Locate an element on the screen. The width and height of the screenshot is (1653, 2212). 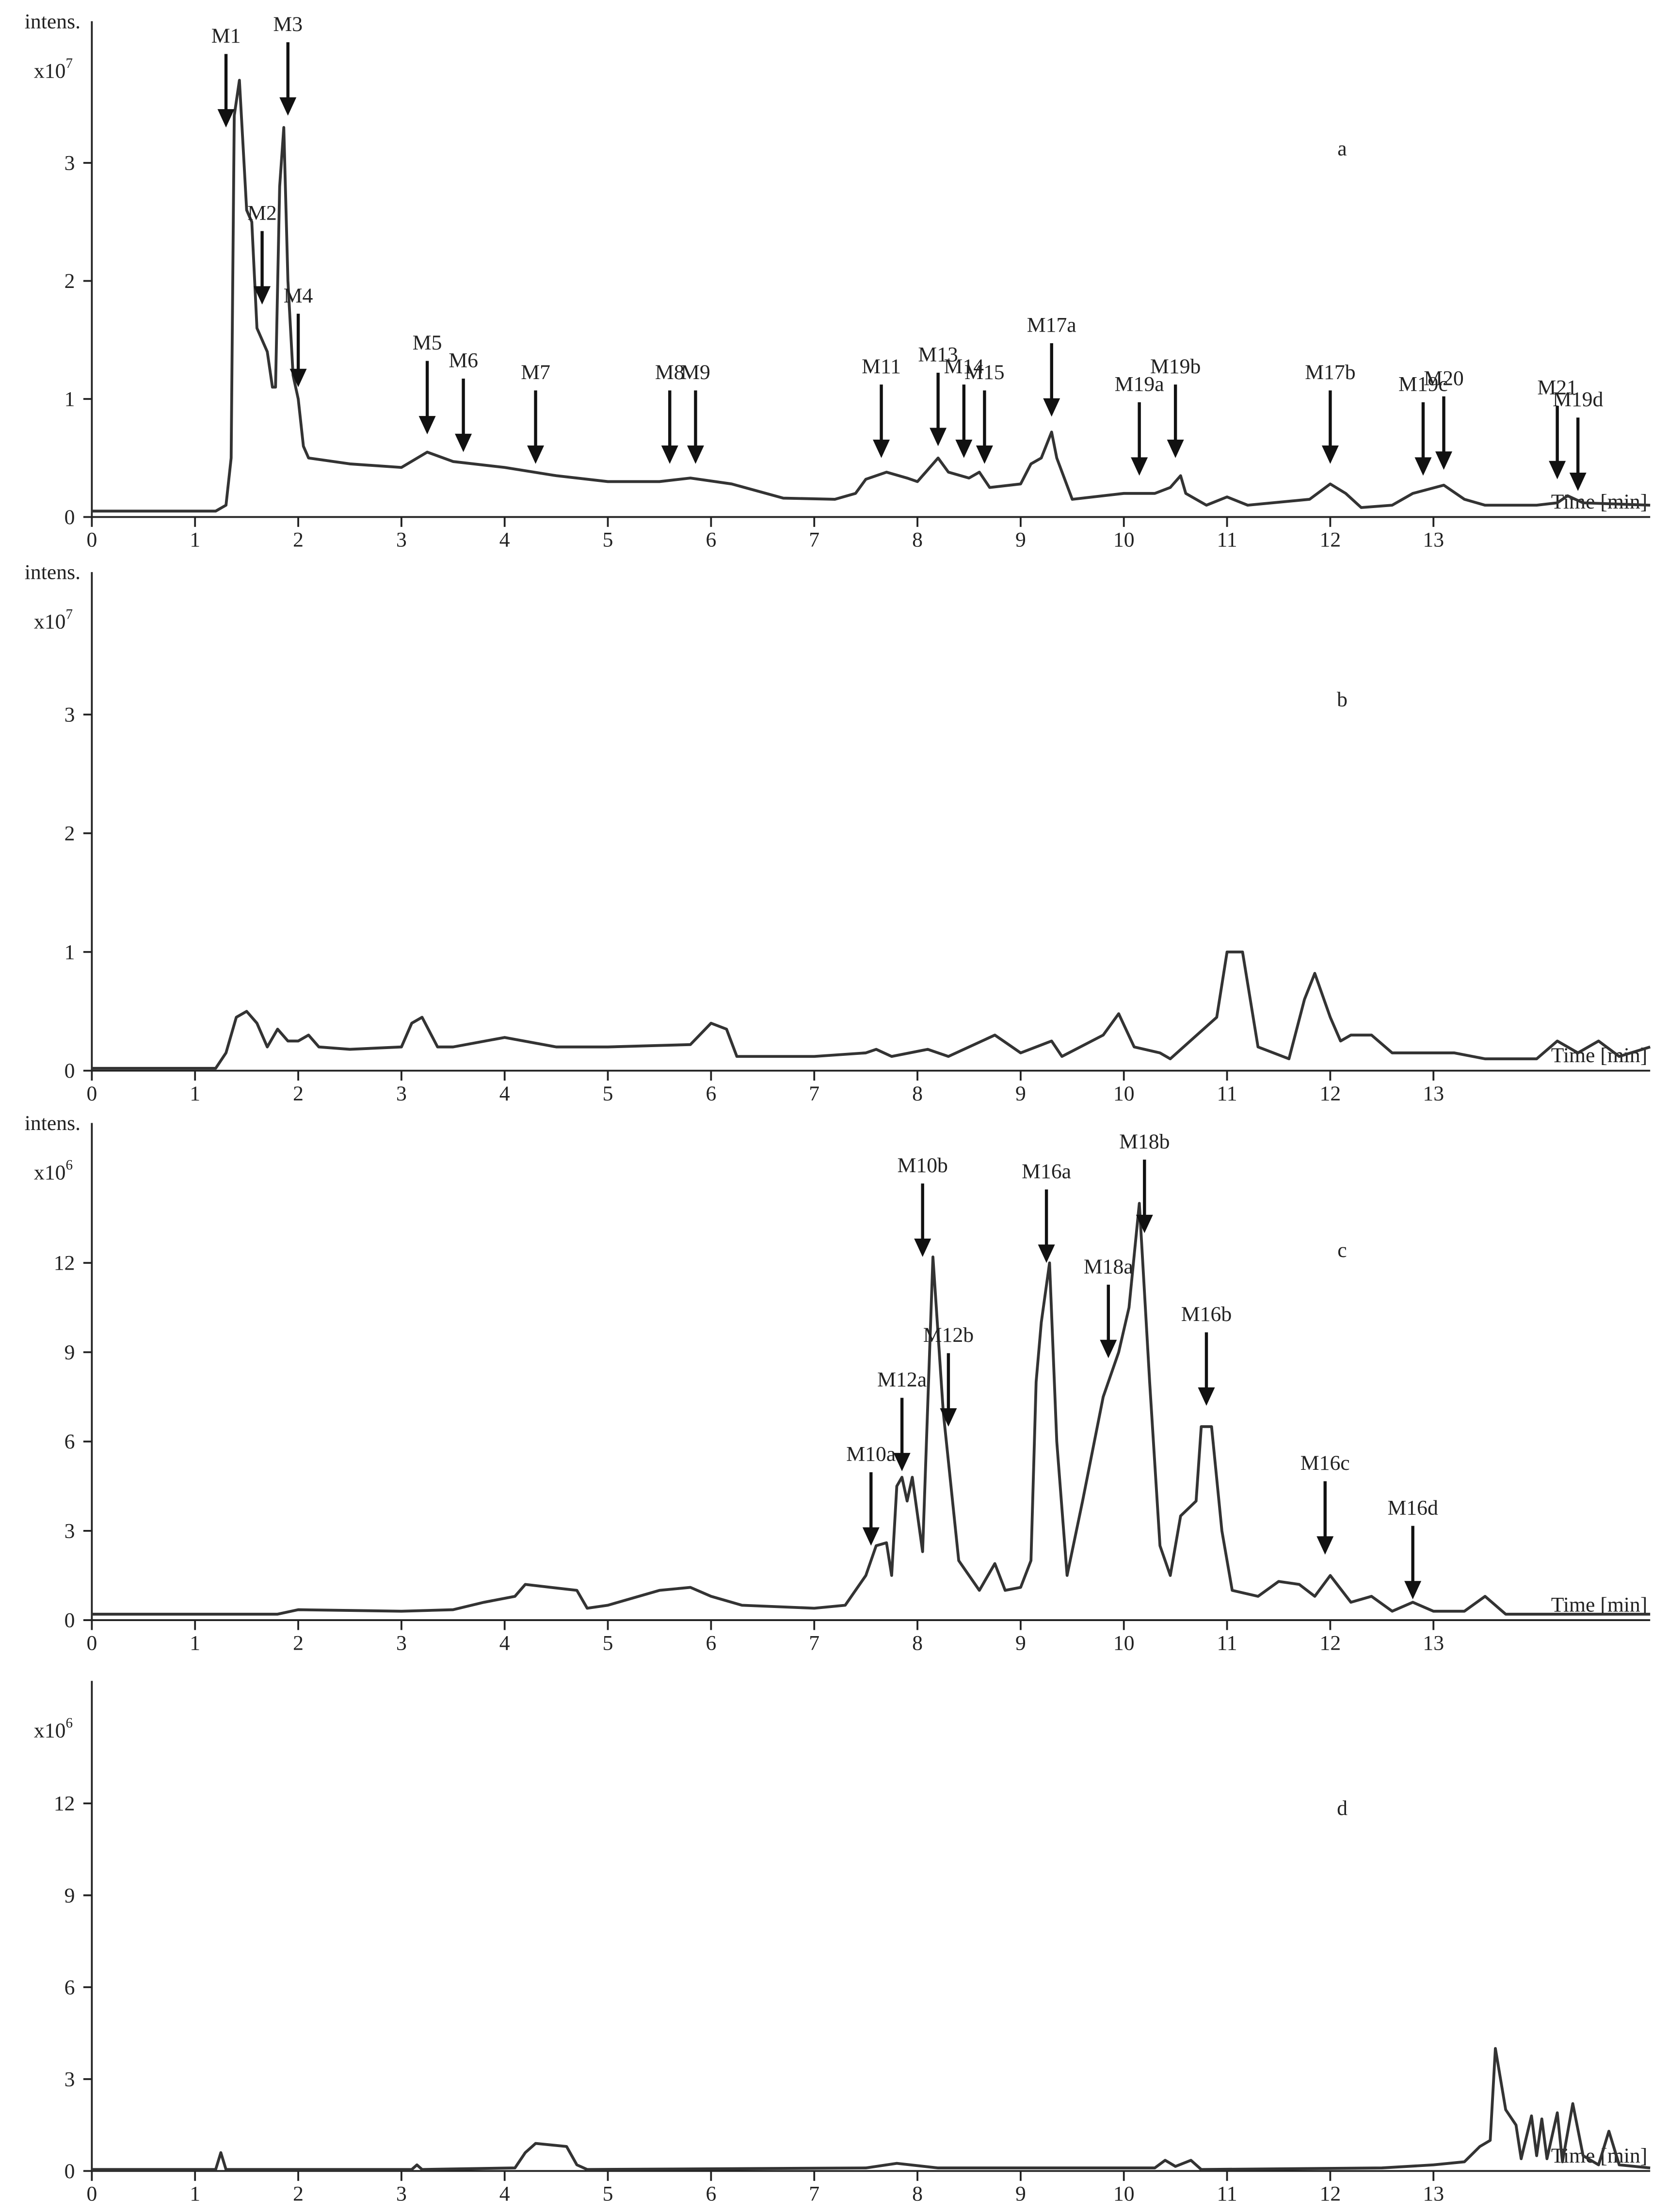
annotation-label: M12a is located at coordinates (902, 1379).